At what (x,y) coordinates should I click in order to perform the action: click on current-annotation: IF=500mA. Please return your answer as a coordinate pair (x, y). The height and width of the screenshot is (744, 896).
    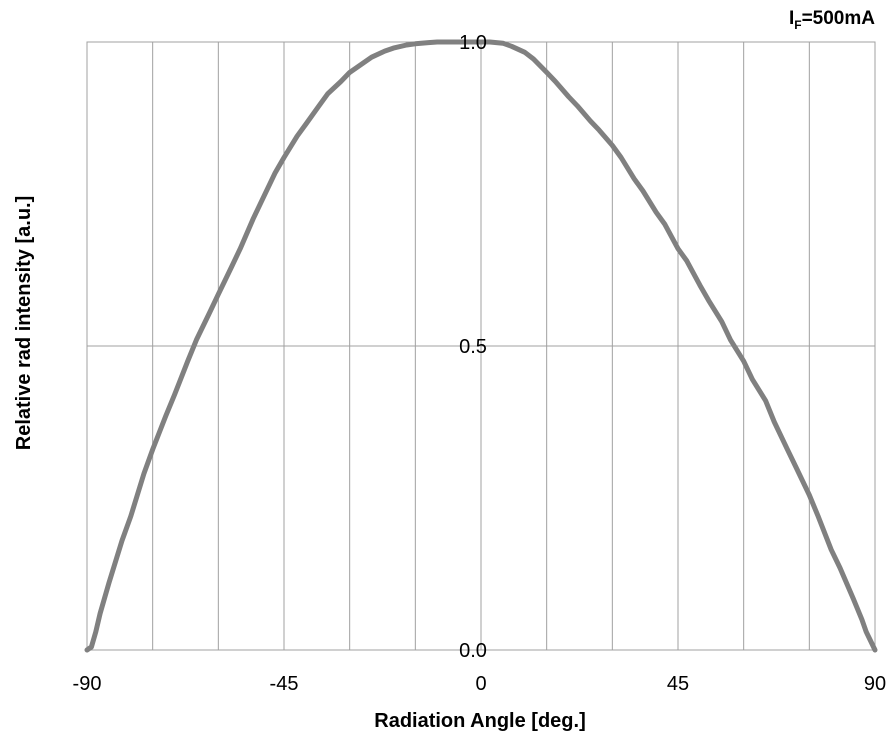
    Looking at the image, I should click on (832, 20).